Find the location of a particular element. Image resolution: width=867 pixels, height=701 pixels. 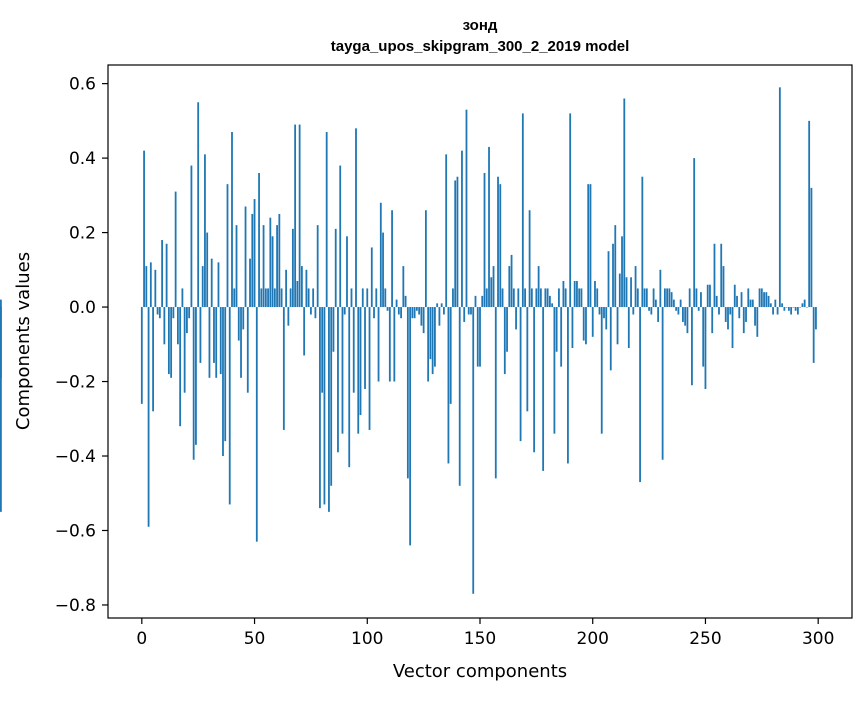

x-tick-label: 300 is located at coordinates (818, 639).